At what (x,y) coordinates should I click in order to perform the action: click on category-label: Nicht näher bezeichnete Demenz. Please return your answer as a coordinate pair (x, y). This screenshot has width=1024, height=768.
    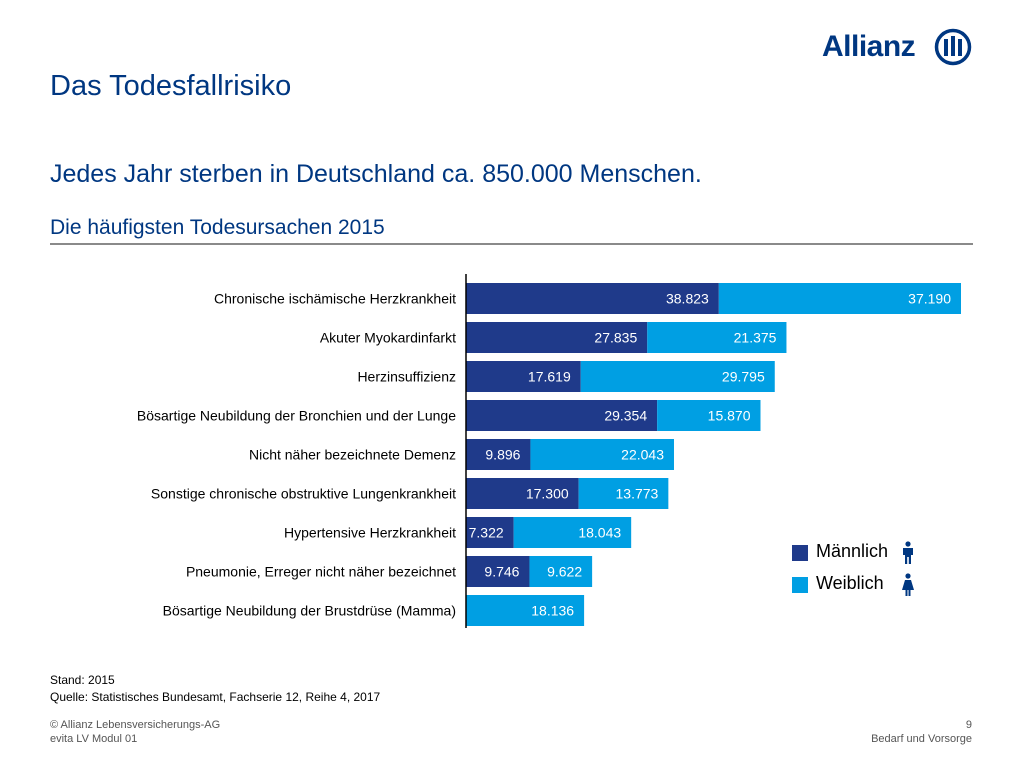
    Looking at the image, I should click on (352, 455).